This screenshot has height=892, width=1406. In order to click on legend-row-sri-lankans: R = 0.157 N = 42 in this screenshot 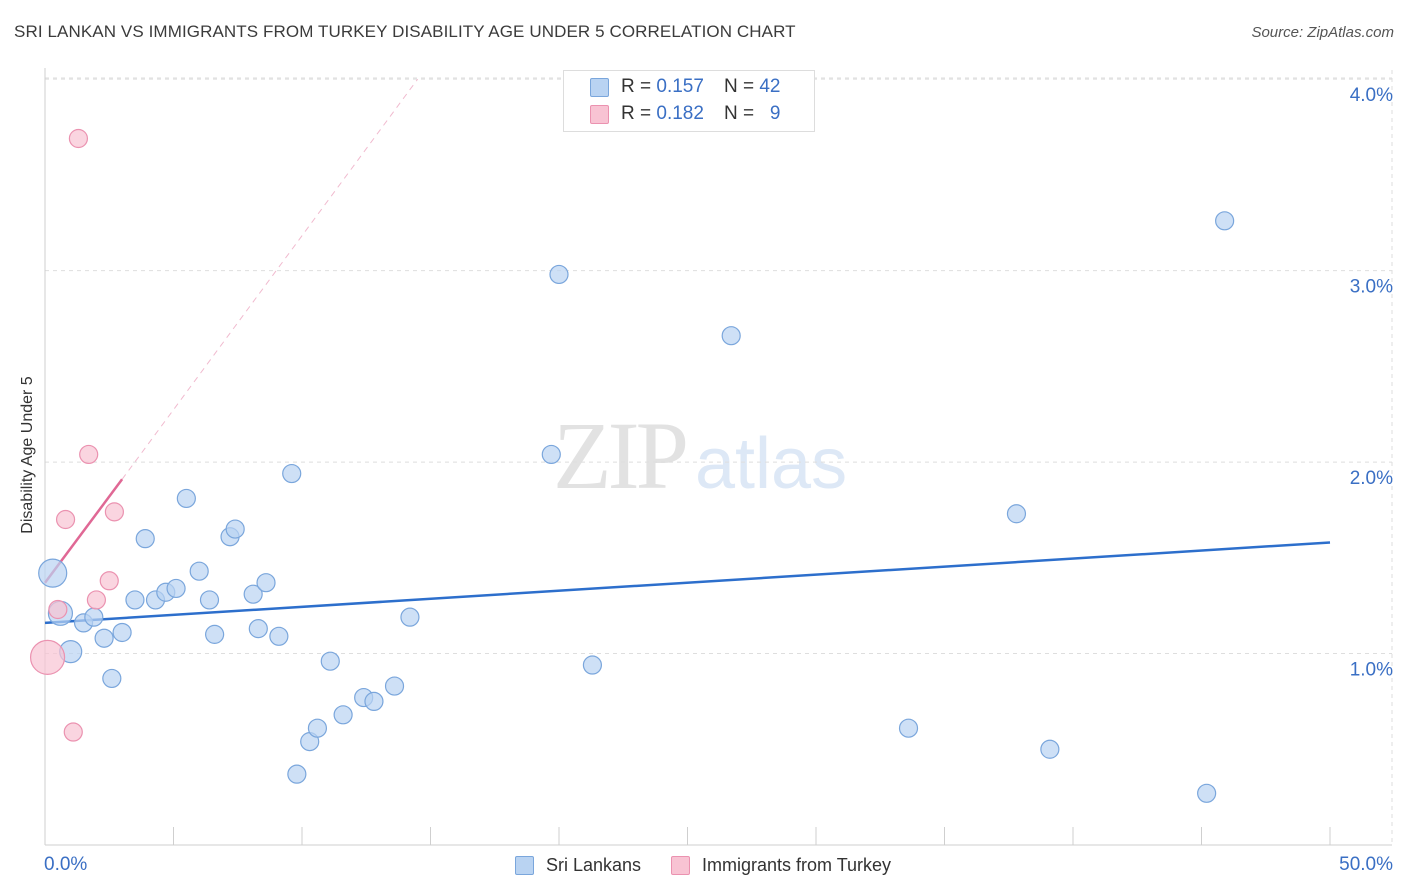, I will do `click(685, 87)`.